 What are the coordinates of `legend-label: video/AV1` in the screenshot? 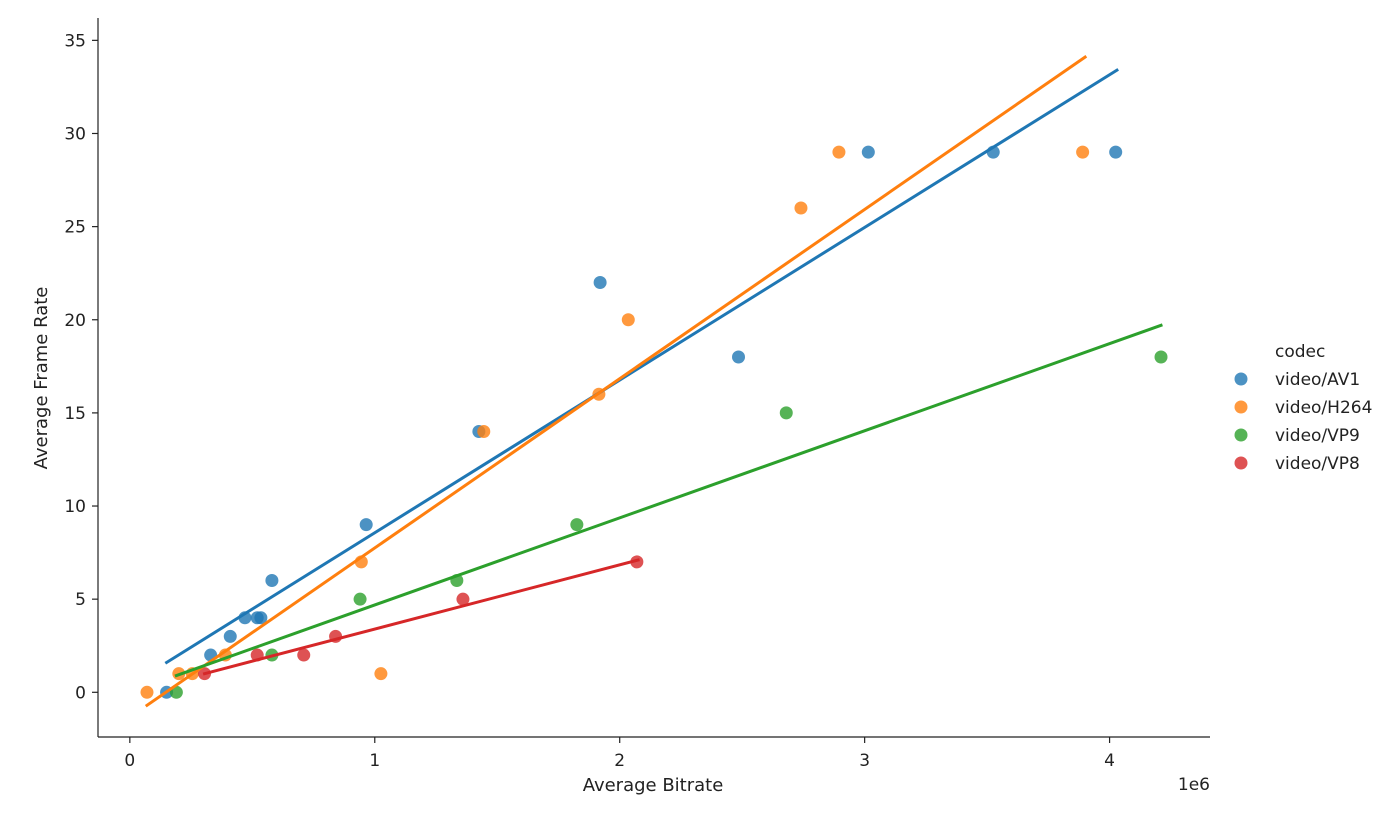 It's located at (1317, 380).